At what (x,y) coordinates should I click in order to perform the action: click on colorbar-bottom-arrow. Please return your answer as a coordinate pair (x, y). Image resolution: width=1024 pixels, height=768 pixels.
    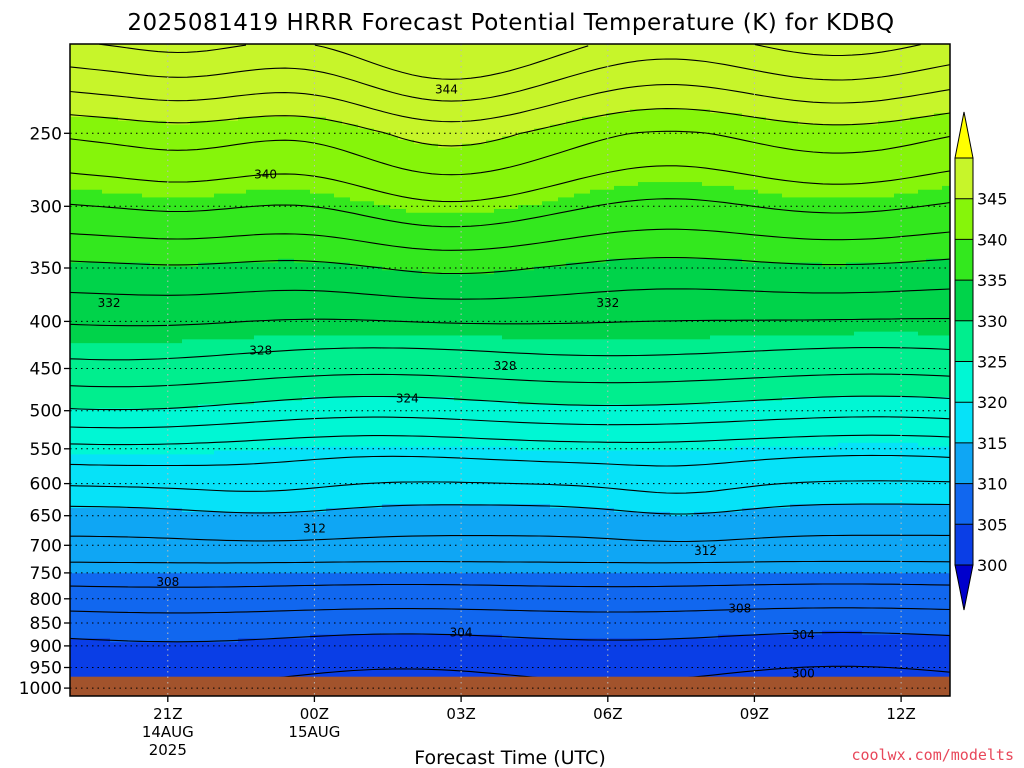
    Looking at the image, I should click on (964, 587).